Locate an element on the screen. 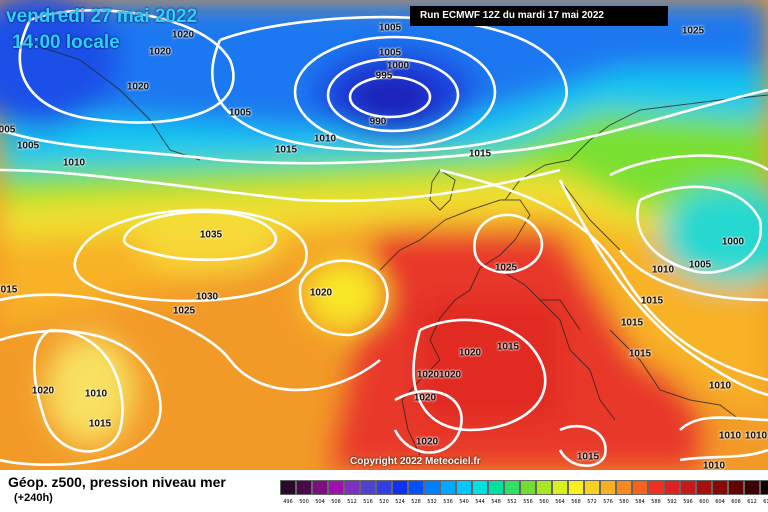  scale-value: 572 is located at coordinates (592, 502).